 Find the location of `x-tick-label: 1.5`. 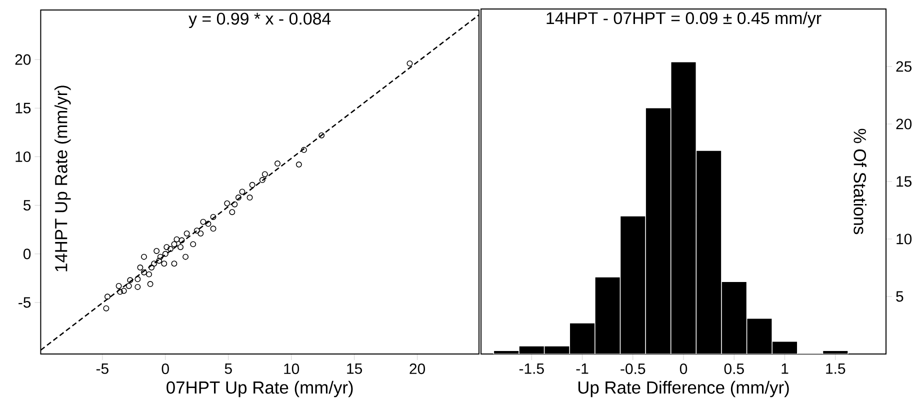

x-tick-label: 1.5 is located at coordinates (836, 369).